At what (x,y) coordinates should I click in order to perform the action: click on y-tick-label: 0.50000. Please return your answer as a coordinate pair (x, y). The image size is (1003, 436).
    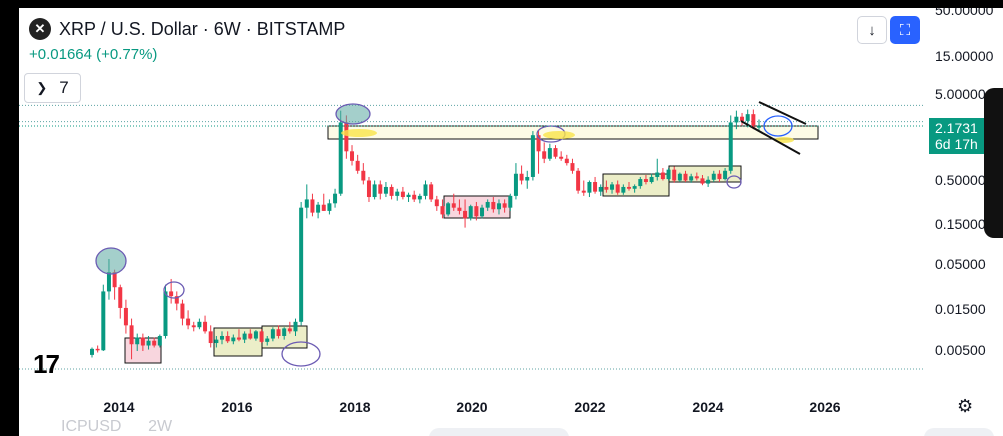
    Looking at the image, I should click on (960, 180).